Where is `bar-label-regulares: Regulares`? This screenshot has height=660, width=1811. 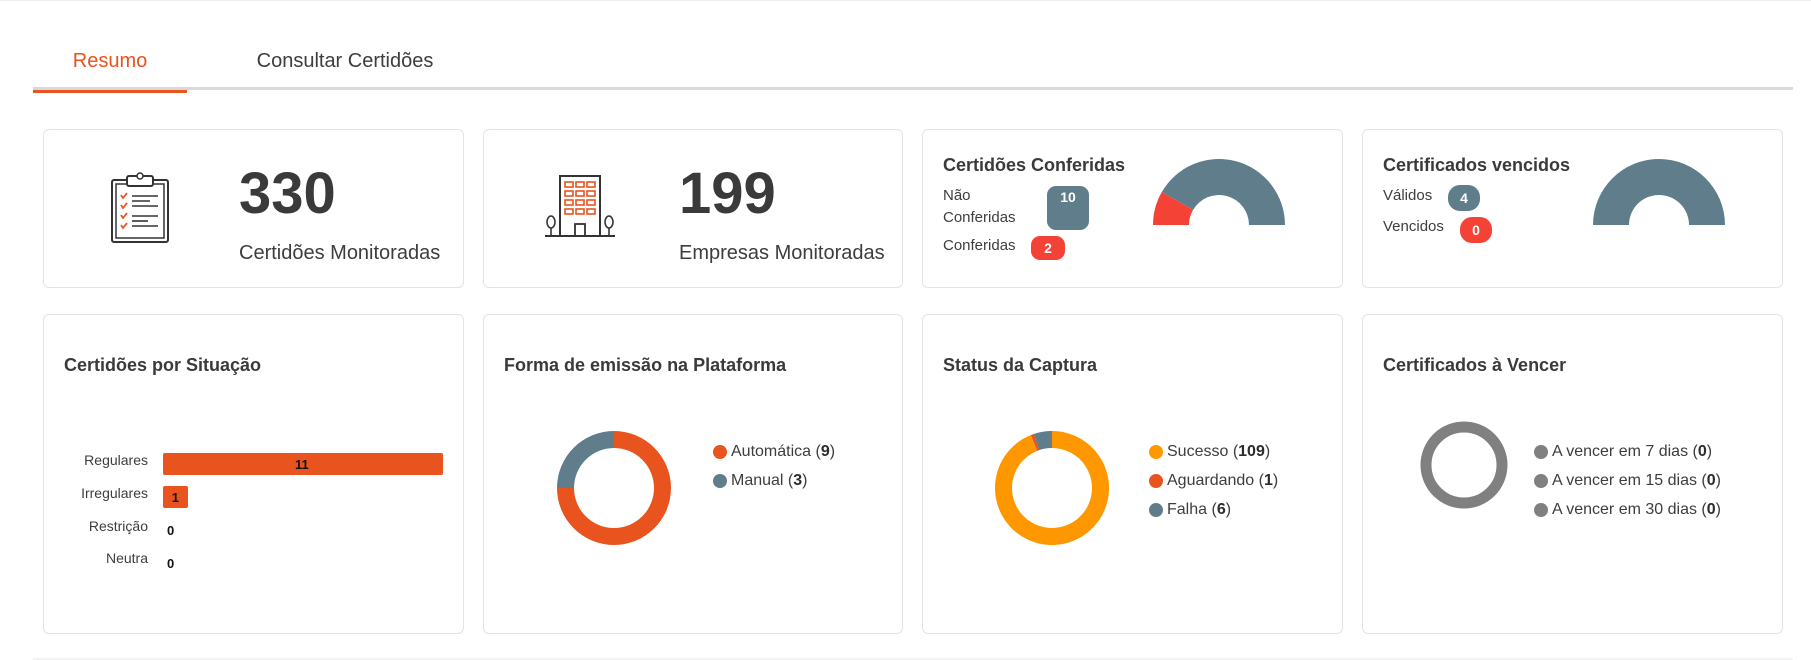
bar-label-regulares: Regulares is located at coordinates (116, 460).